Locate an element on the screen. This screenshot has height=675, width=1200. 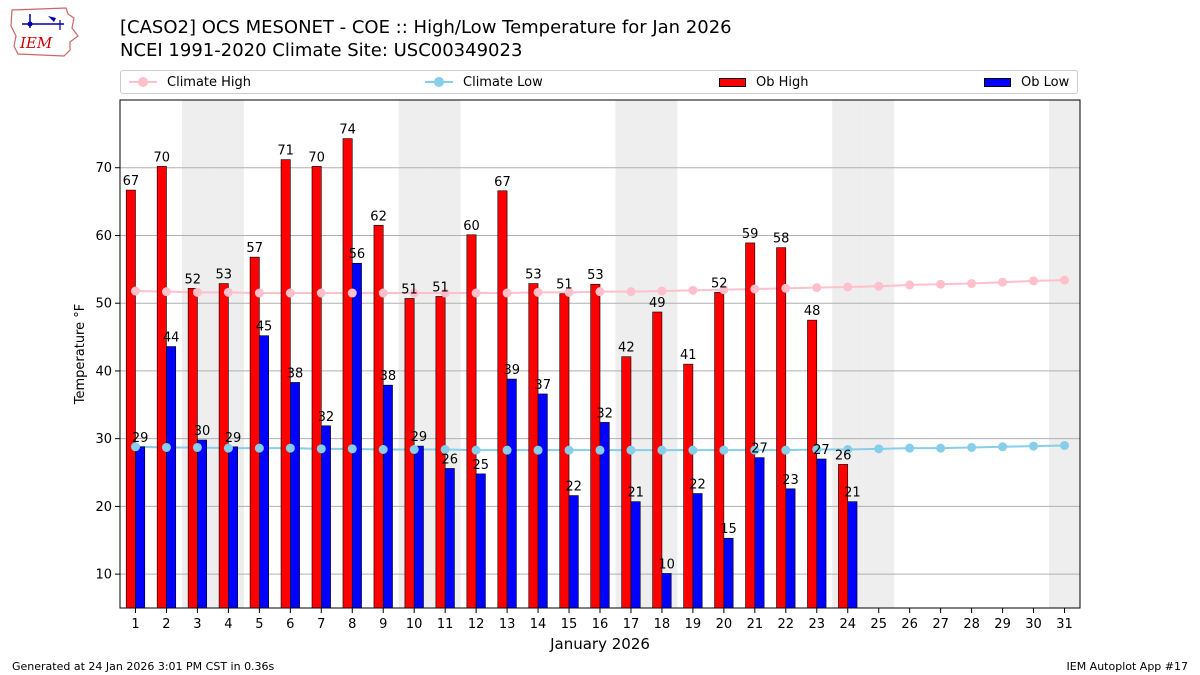
legend-label-climate-low: Climate Low is located at coordinates (503, 82).